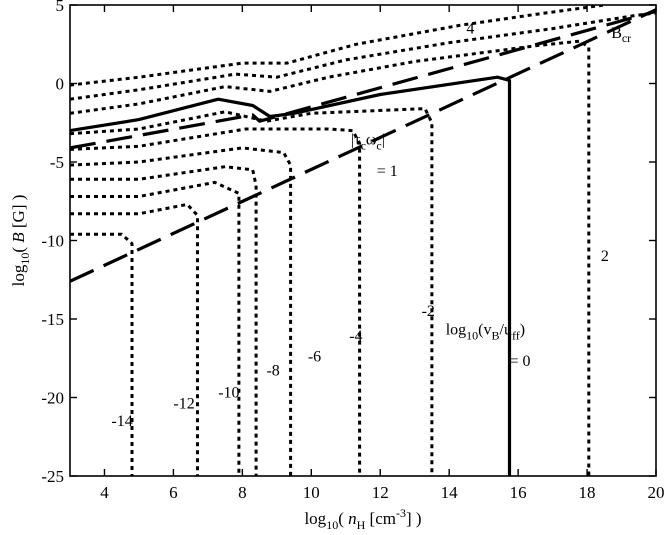  I want to click on x-axis-title: log10( nH [cm-3] ), so click(362, 519).